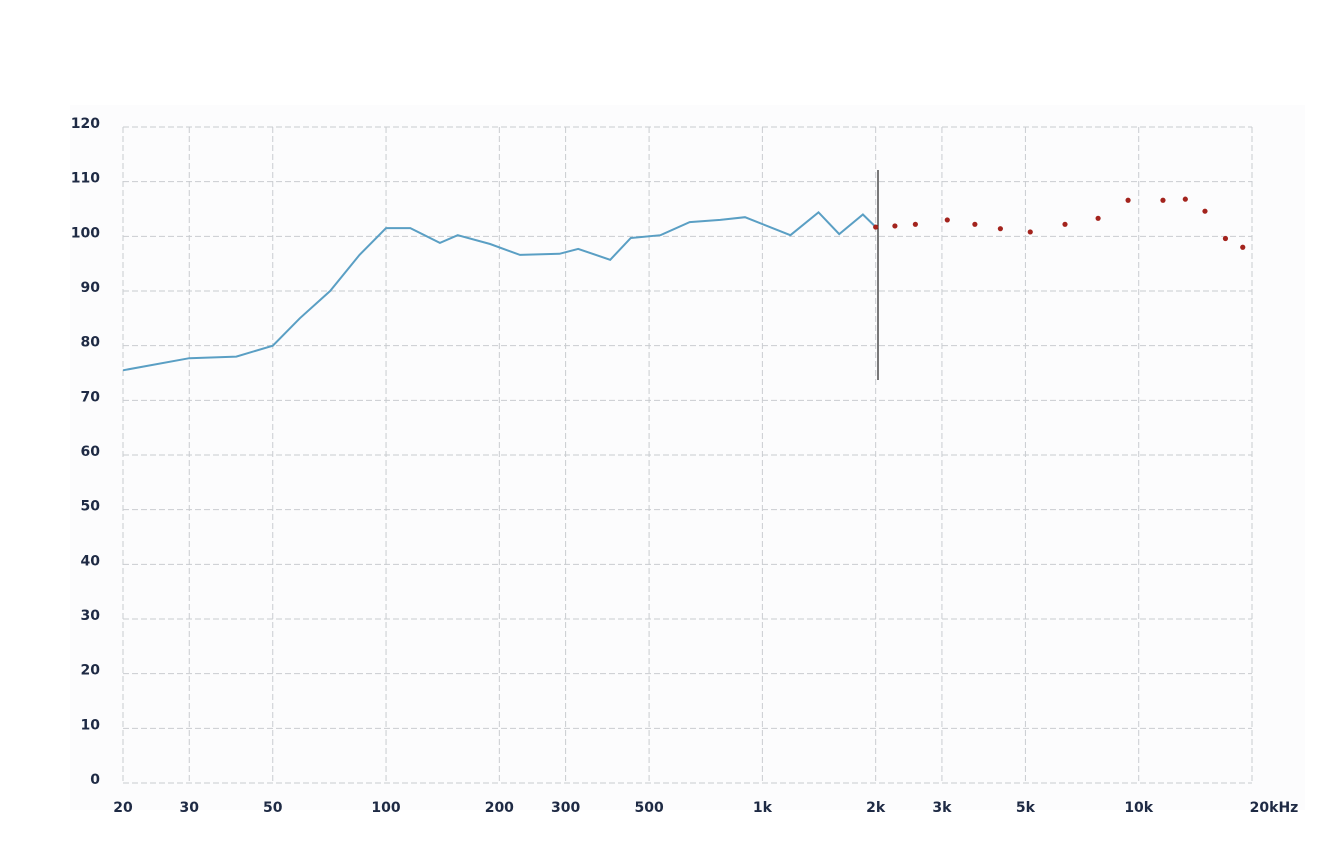 This screenshot has height=862, width=1326. Describe the element at coordinates (499, 808) in the screenshot. I see `x-tick-label: 200` at that location.